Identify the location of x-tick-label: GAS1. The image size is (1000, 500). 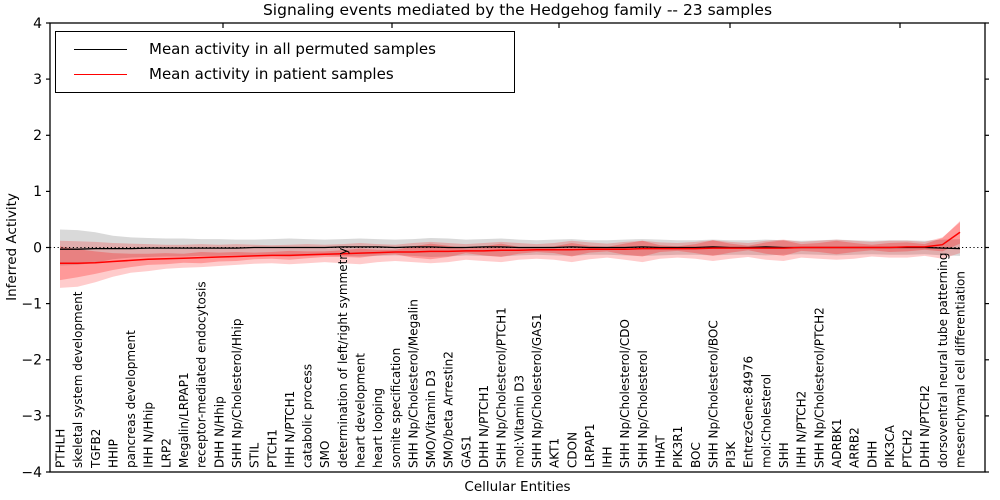
(466, 451).